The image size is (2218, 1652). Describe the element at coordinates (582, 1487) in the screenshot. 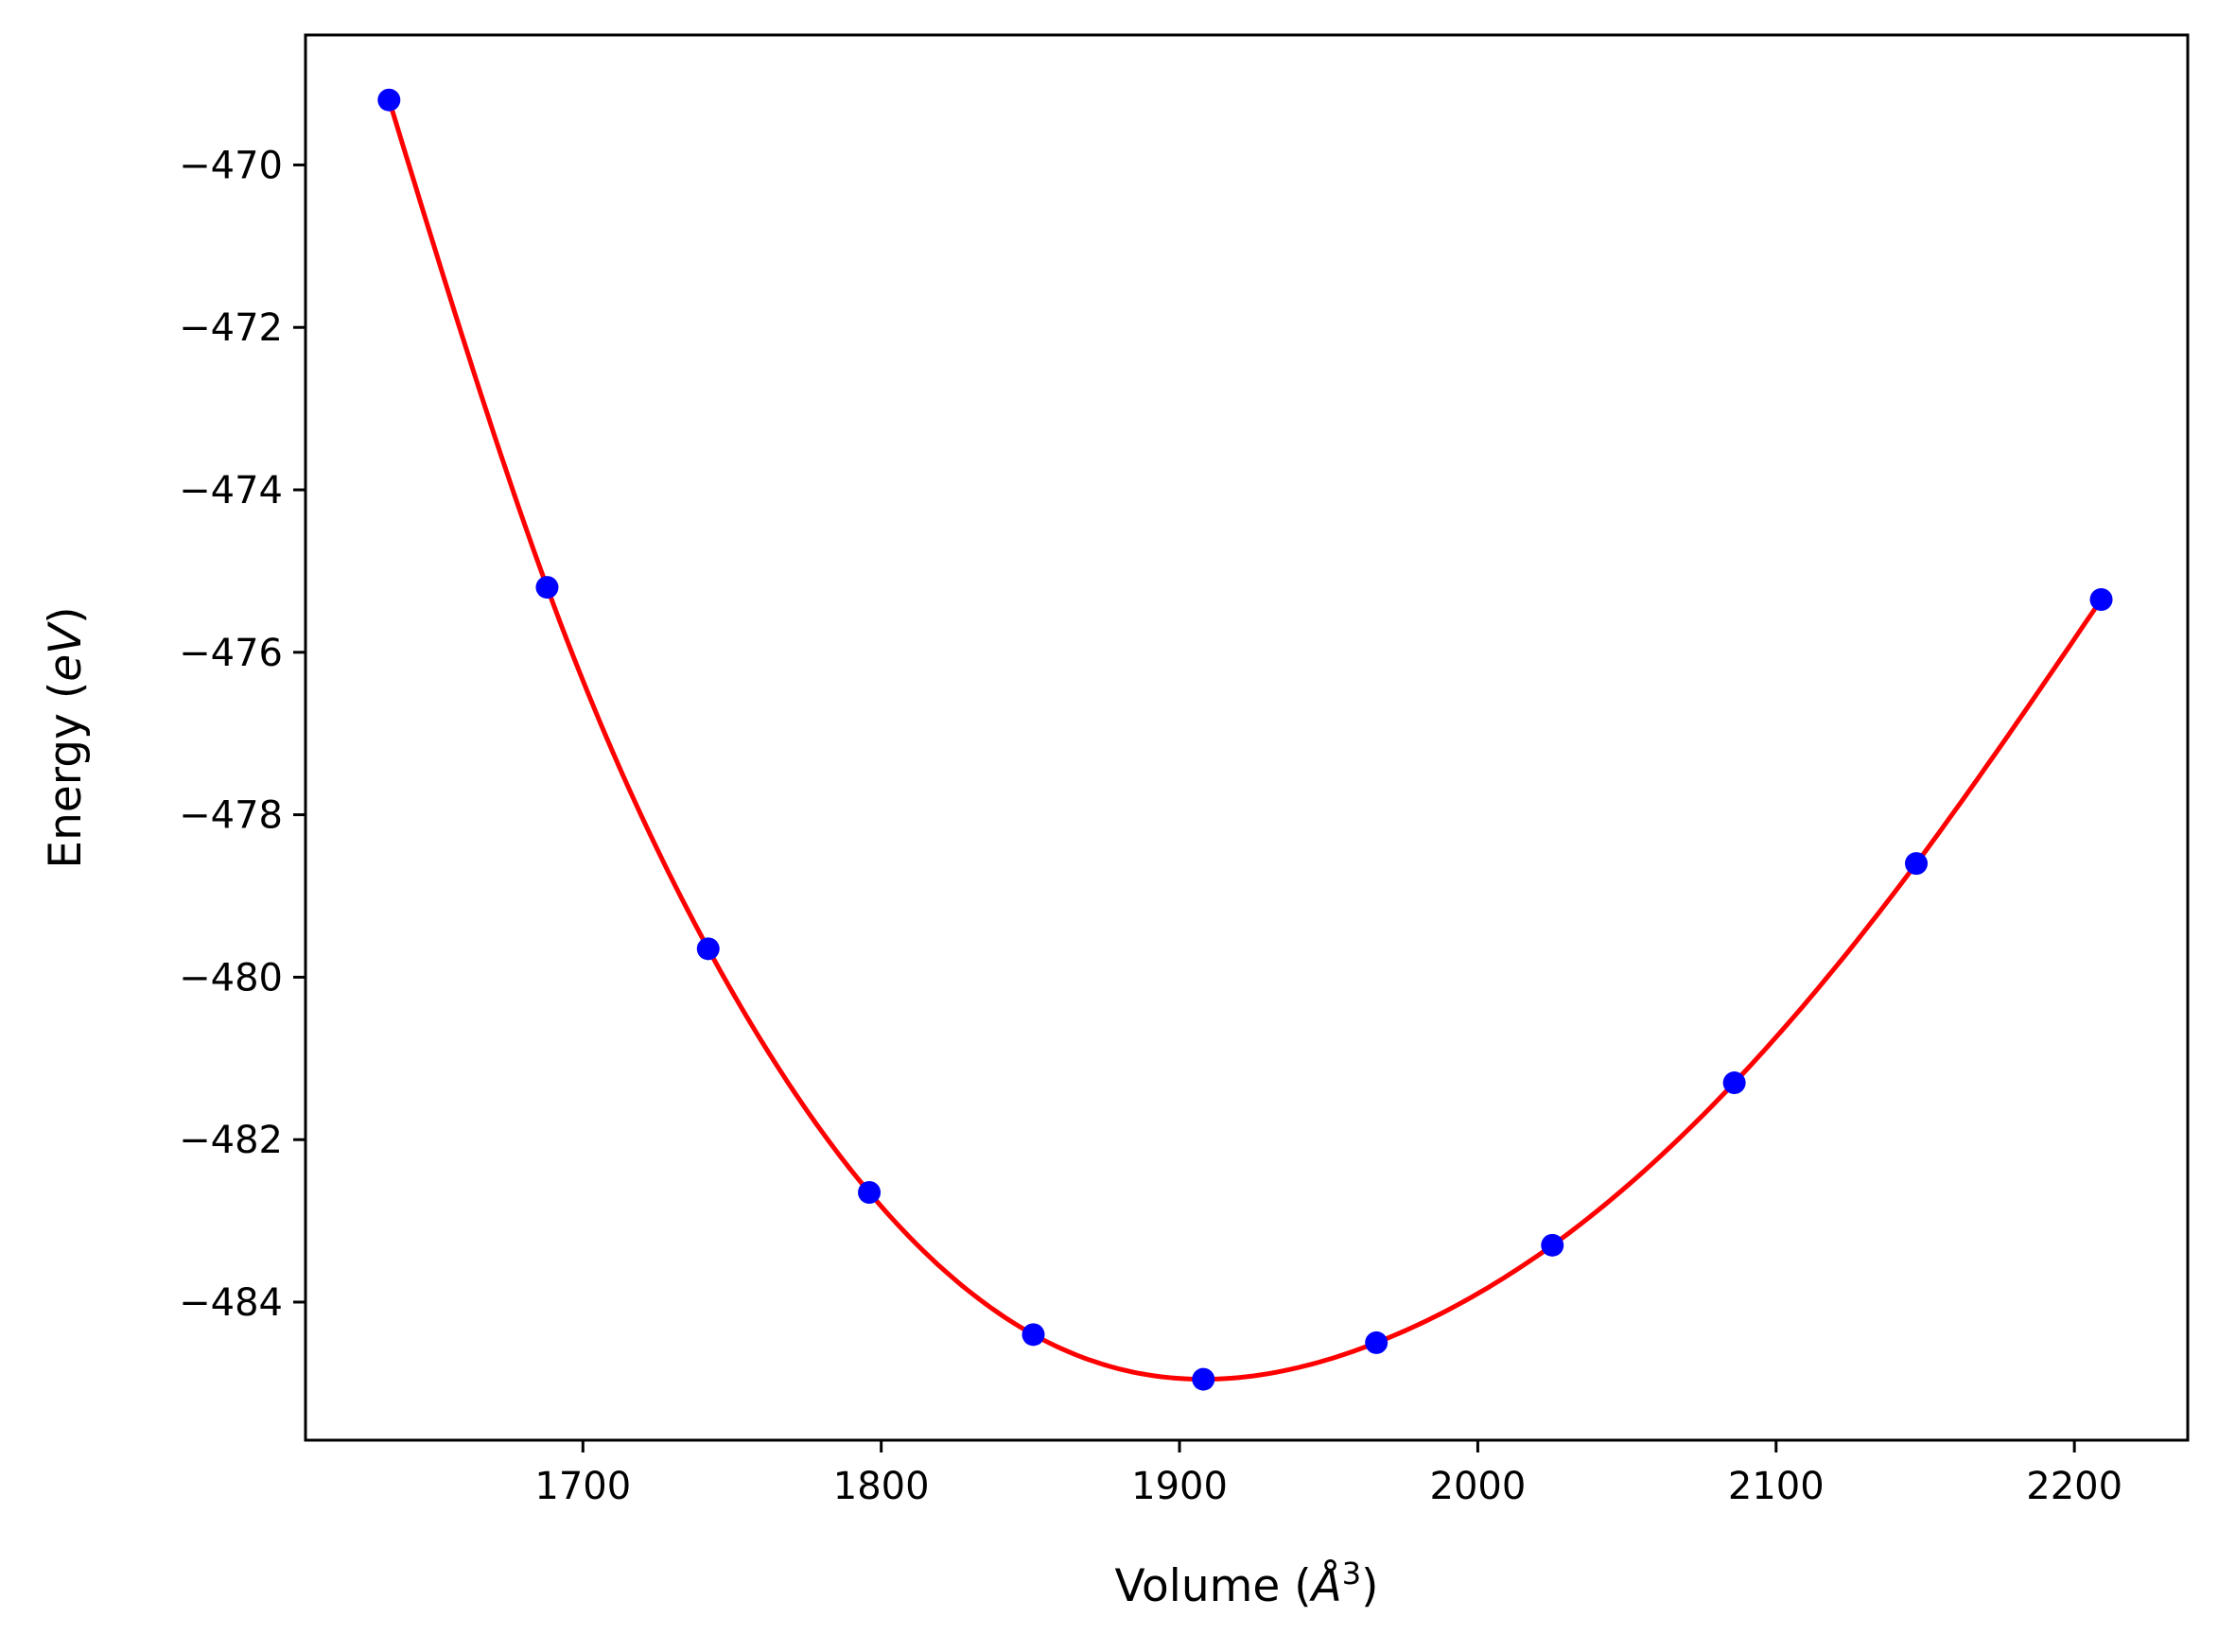

I see `x-tick-label: 1700` at that location.